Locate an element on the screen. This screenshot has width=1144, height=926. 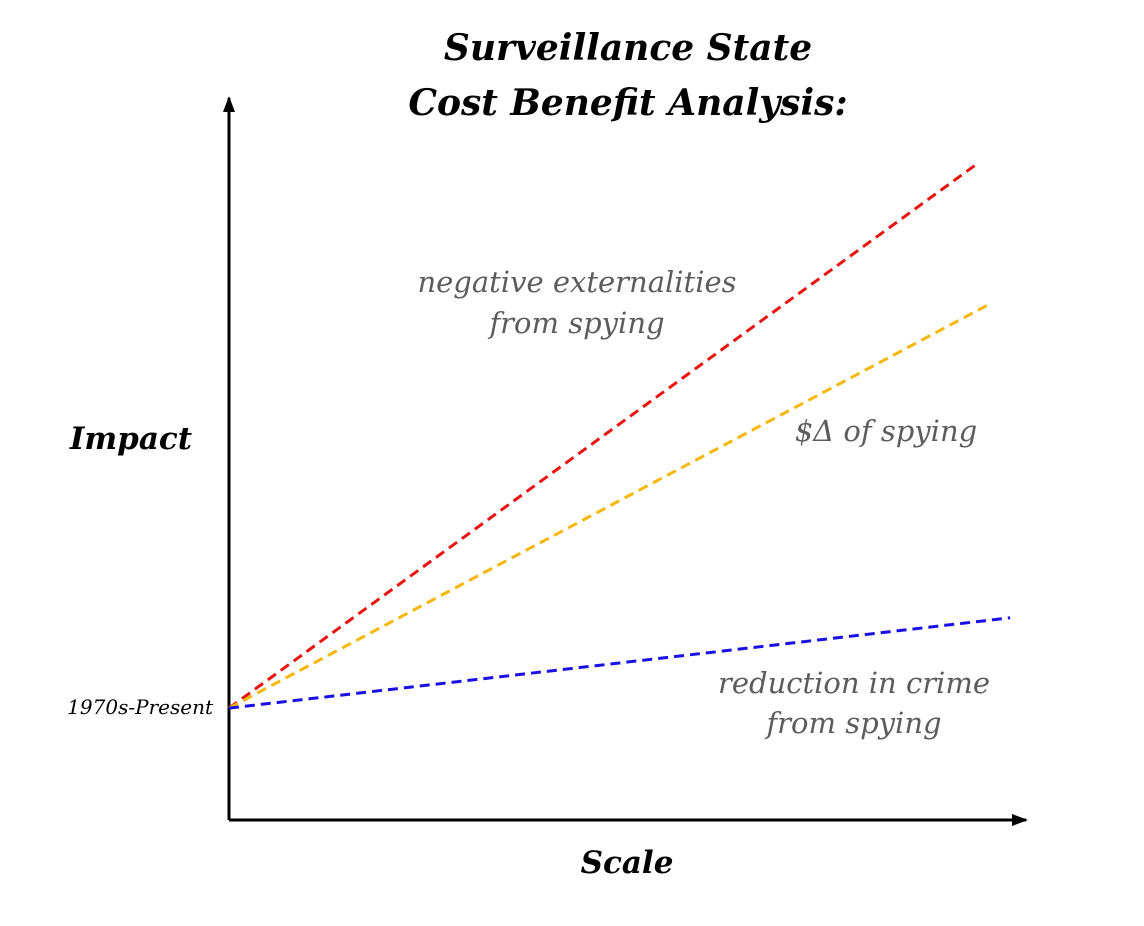
annotation-crime-line-2: from spying is located at coordinates (852, 723).